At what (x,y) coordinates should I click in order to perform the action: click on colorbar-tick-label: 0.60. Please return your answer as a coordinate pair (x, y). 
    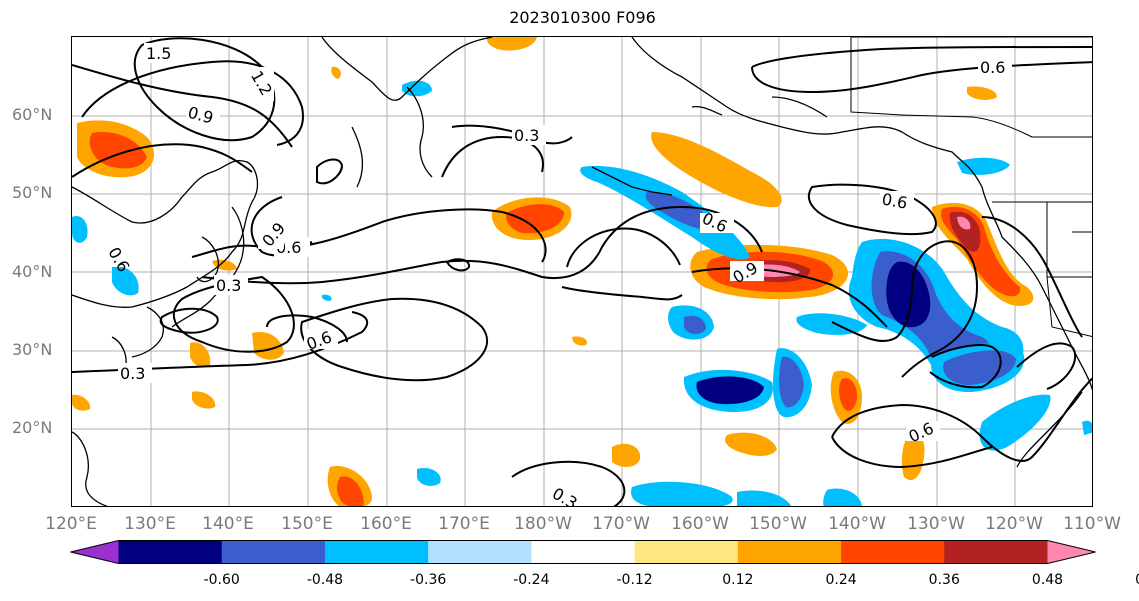
    Looking at the image, I should click on (1137, 580).